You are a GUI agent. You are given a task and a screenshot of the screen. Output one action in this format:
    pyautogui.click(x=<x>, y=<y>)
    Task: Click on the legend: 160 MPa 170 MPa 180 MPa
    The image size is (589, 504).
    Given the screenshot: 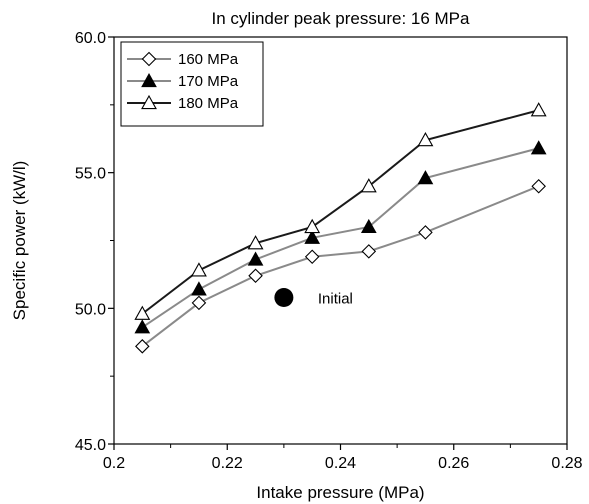 What is the action you would take?
    pyautogui.click(x=192, y=84)
    